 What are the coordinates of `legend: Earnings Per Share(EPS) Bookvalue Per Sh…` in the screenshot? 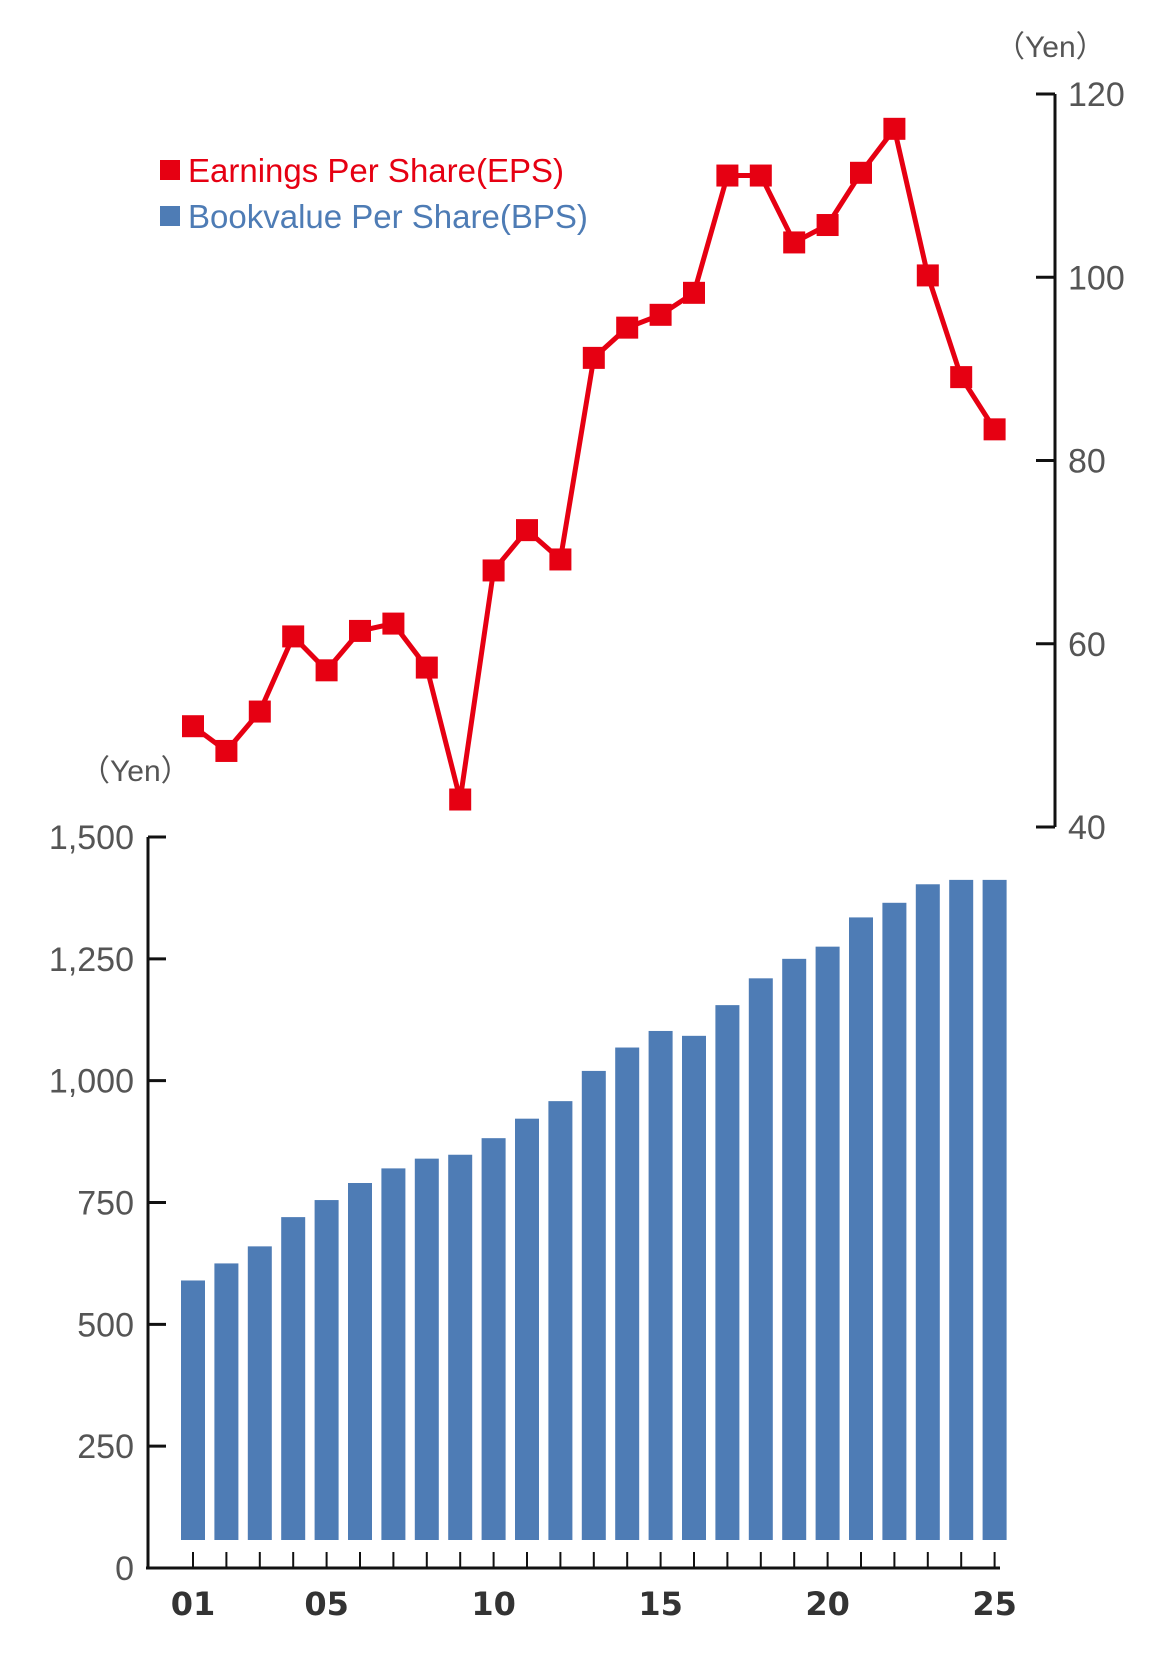 It's located at (374, 193).